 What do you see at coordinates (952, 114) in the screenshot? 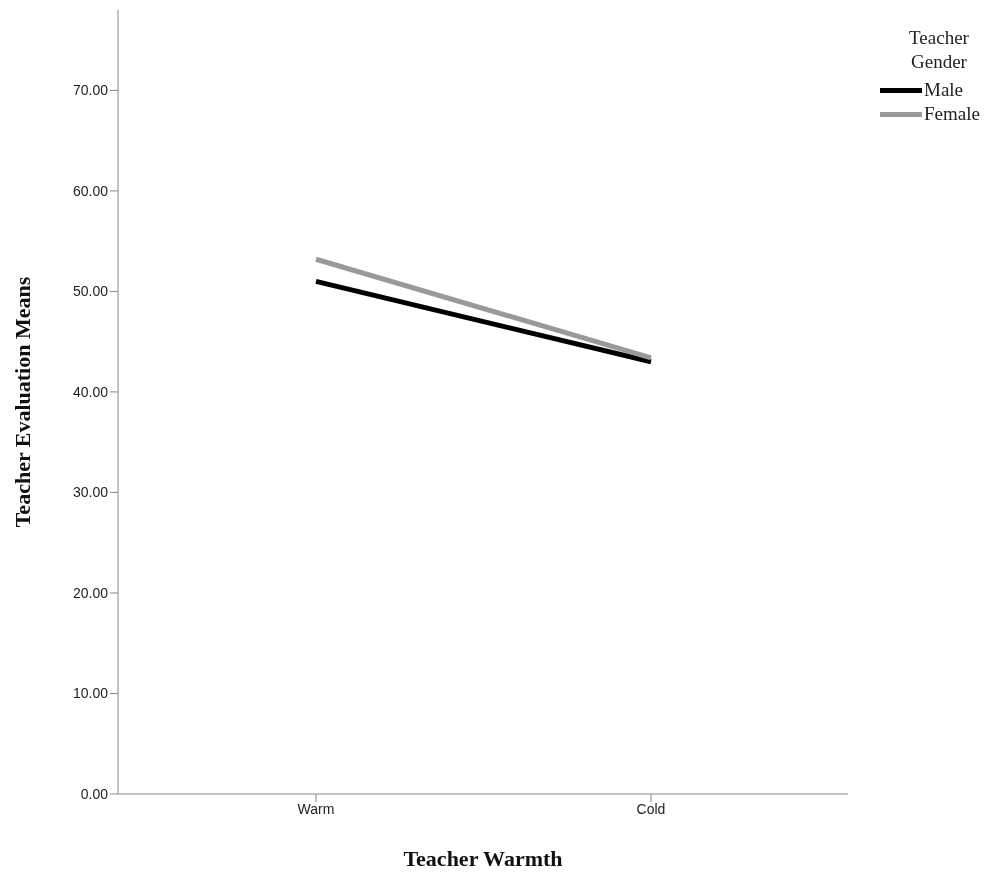
I see `legend-label: Female` at bounding box center [952, 114].